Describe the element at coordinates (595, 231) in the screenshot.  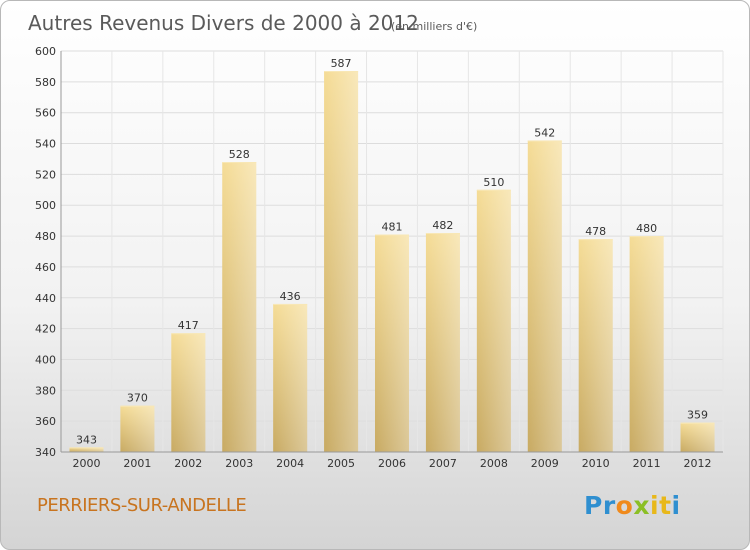
I see `value-label: 478` at that location.